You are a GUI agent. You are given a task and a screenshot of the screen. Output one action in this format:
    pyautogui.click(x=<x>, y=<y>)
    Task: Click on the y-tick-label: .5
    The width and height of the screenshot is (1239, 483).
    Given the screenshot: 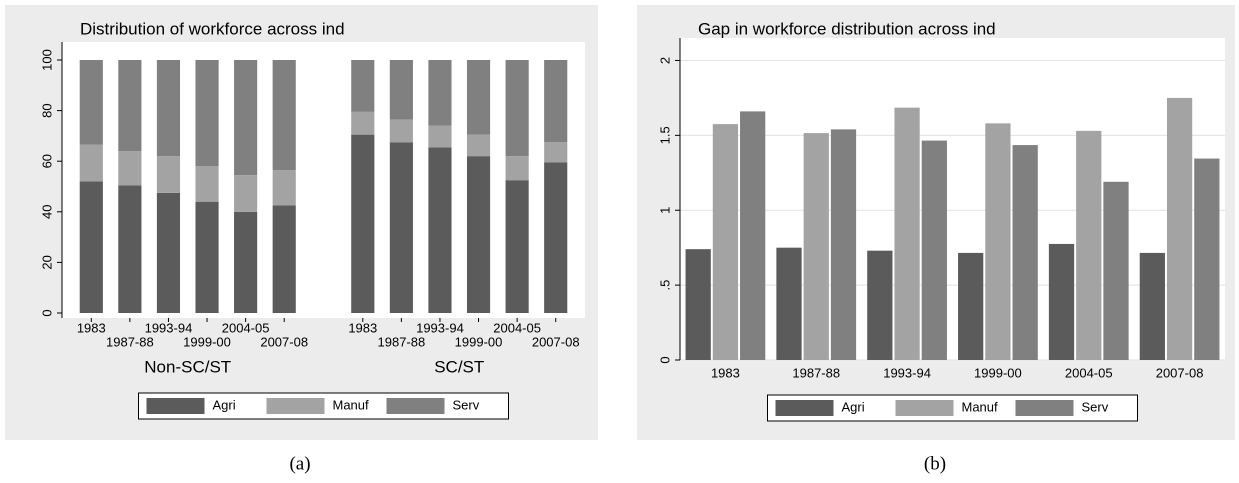 What is the action you would take?
    pyautogui.click(x=664, y=285)
    